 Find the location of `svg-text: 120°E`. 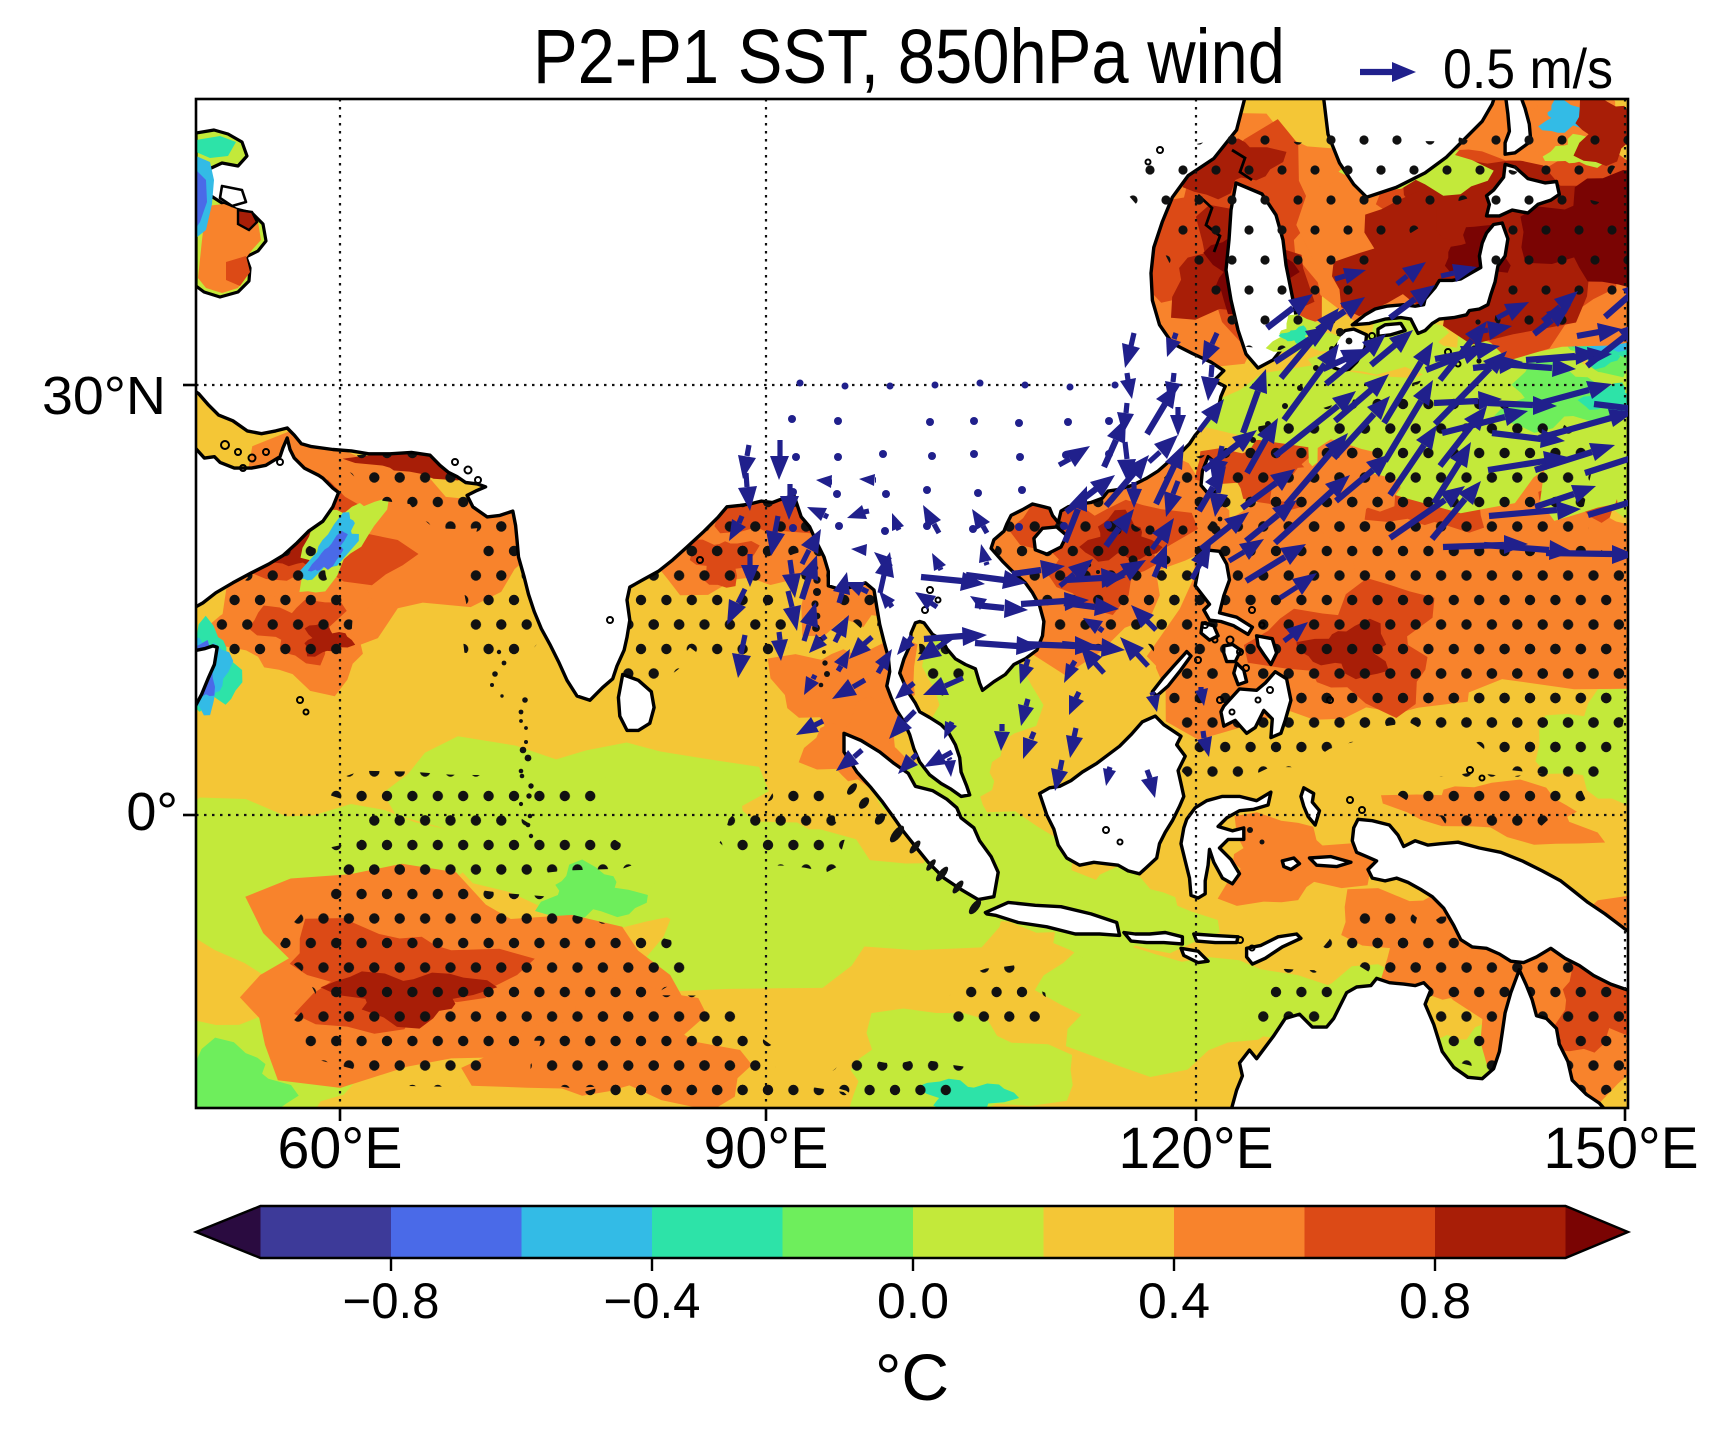

svg-text: 120°E is located at coordinates (1196, 1148).